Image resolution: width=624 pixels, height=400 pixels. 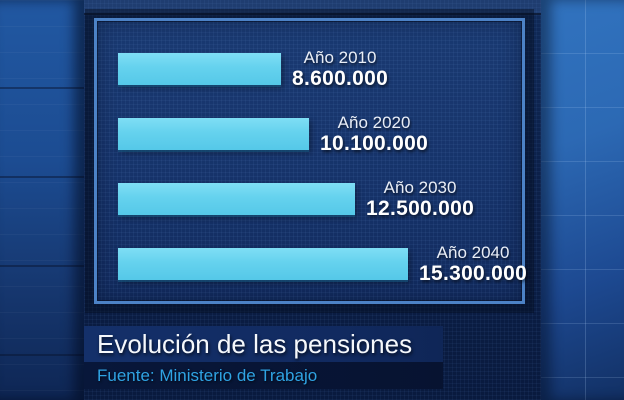 I want to click on background-left-panel, so click(x=42, y=200).